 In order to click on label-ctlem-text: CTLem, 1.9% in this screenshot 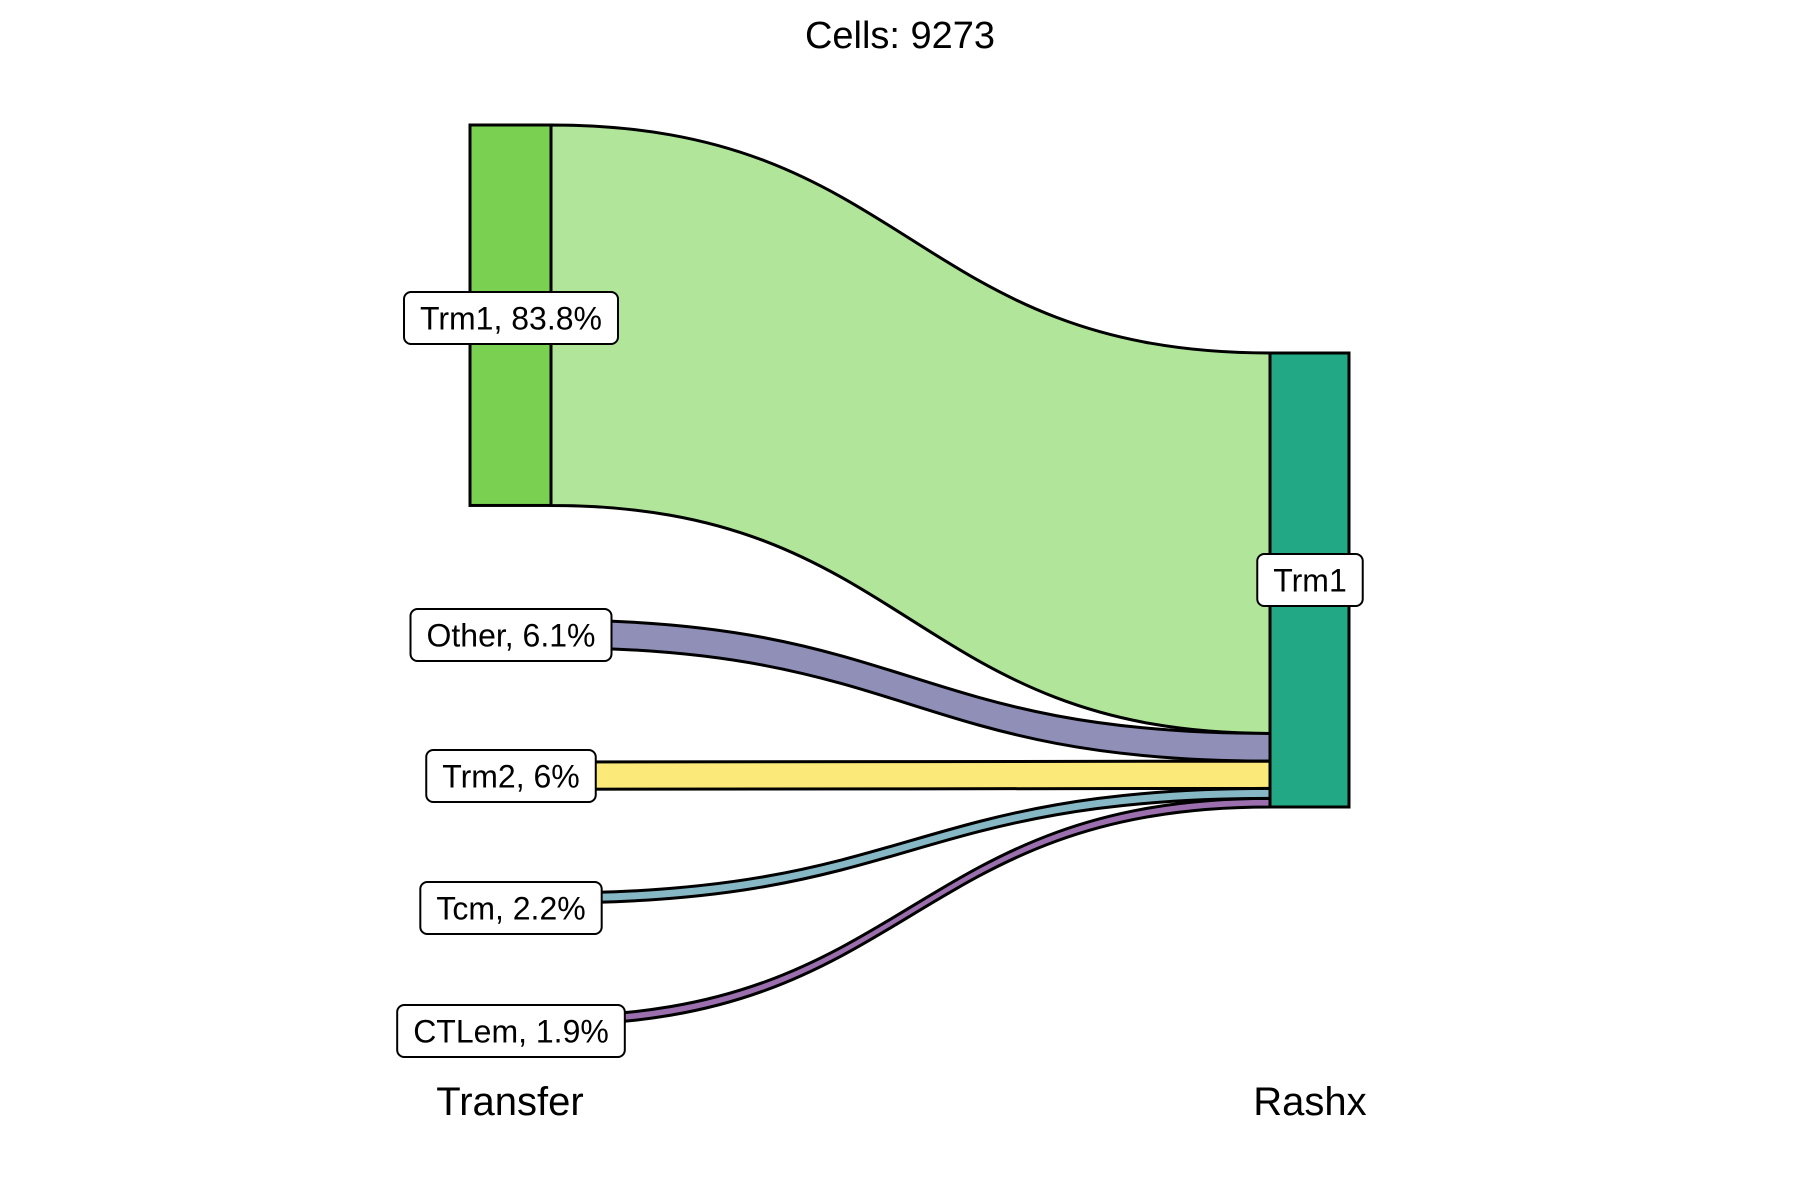, I will do `click(511, 1032)`.